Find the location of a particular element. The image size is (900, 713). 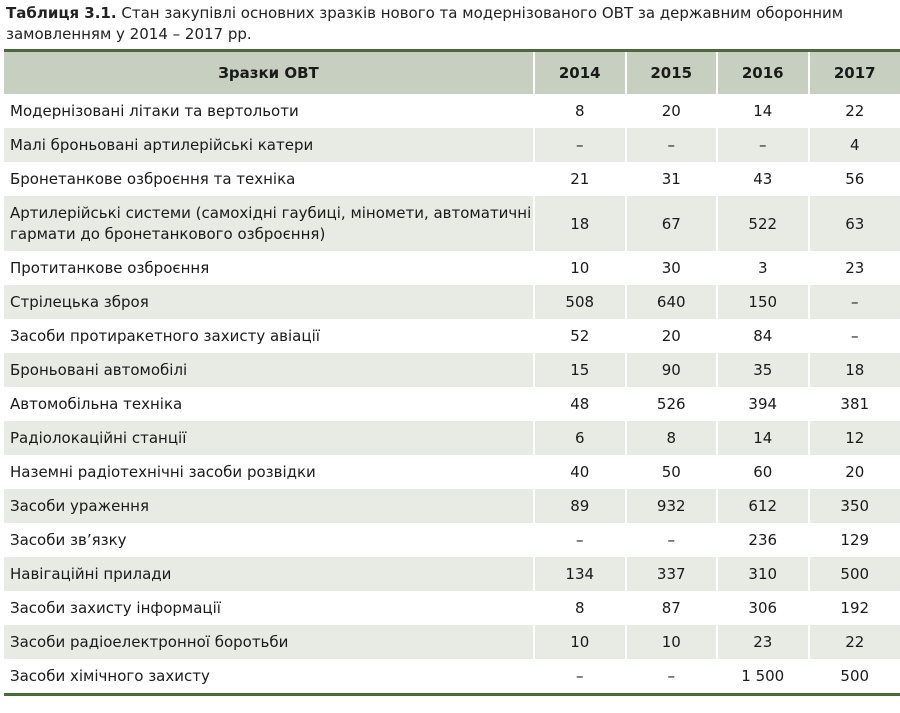

value-cell-2016: 394 is located at coordinates (762, 404).